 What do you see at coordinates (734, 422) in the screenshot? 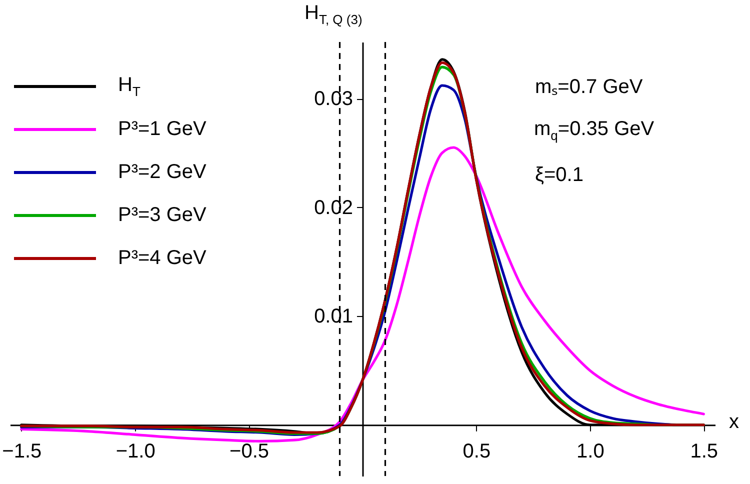
I see `x-axis-title: x` at bounding box center [734, 422].